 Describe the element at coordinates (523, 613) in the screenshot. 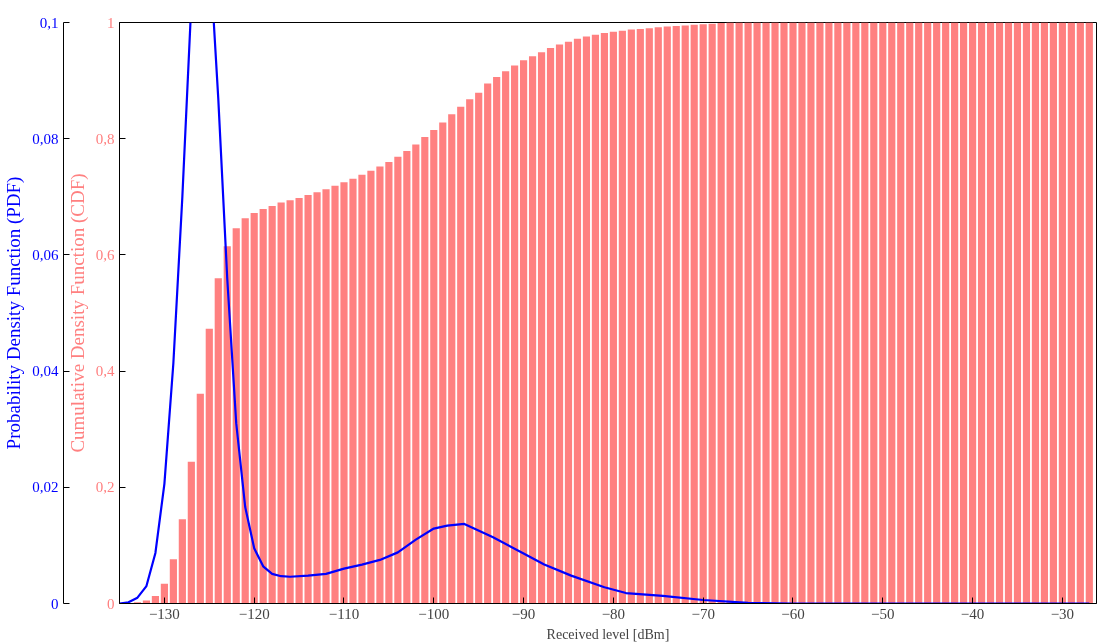

I see `x-tick-label: −90` at that location.